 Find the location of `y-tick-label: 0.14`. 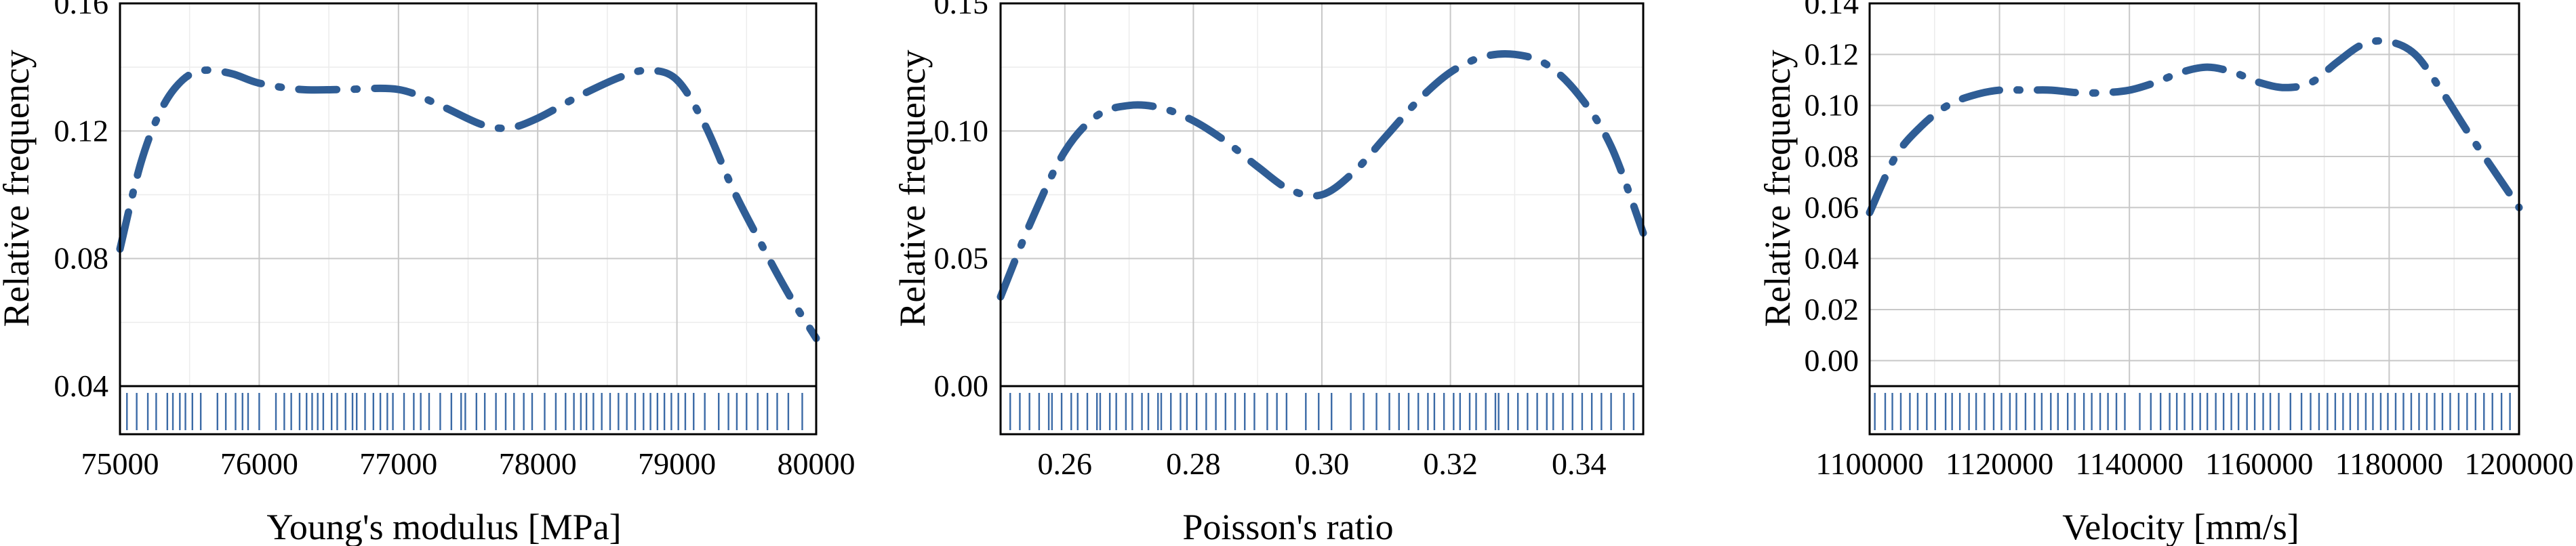

y-tick-label: 0.14 is located at coordinates (1832, 10).